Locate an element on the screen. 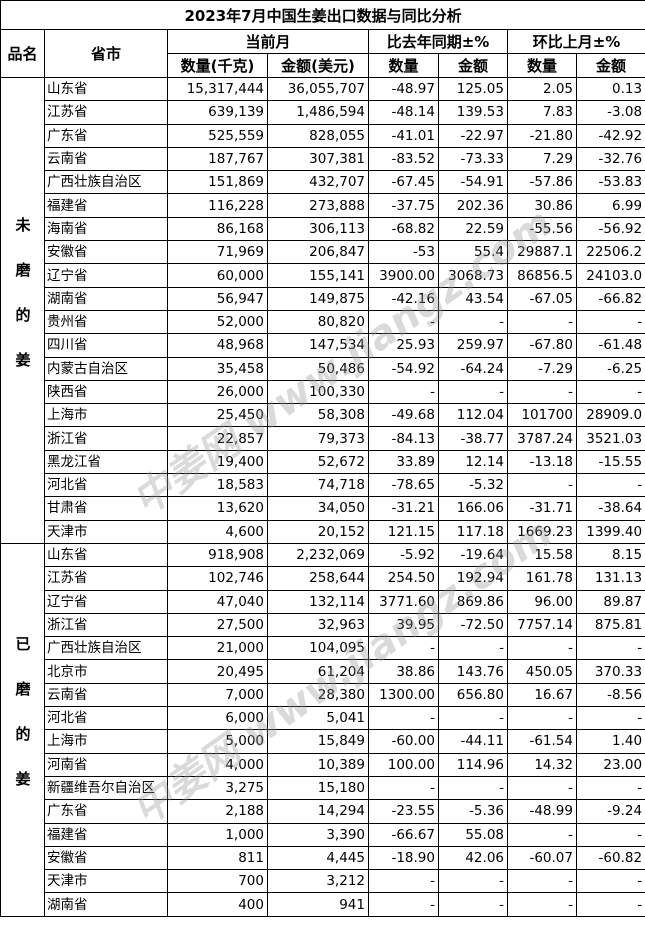 The width and height of the screenshot is (645, 941). province-cell: 新疆维吾尔自治区 is located at coordinates (106, 788).